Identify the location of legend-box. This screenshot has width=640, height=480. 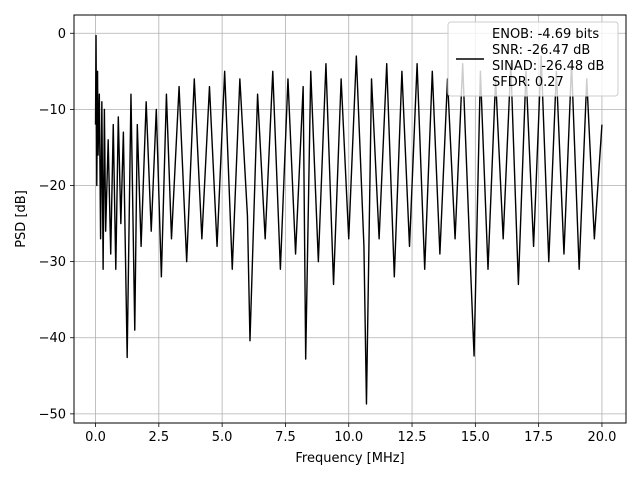
(533, 59).